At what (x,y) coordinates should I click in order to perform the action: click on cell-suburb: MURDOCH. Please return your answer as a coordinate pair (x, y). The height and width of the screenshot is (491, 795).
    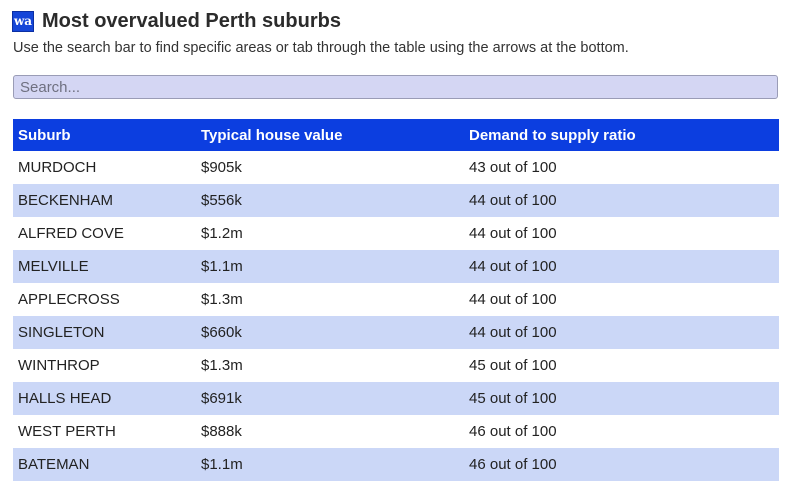
    Looking at the image, I should click on (57, 167).